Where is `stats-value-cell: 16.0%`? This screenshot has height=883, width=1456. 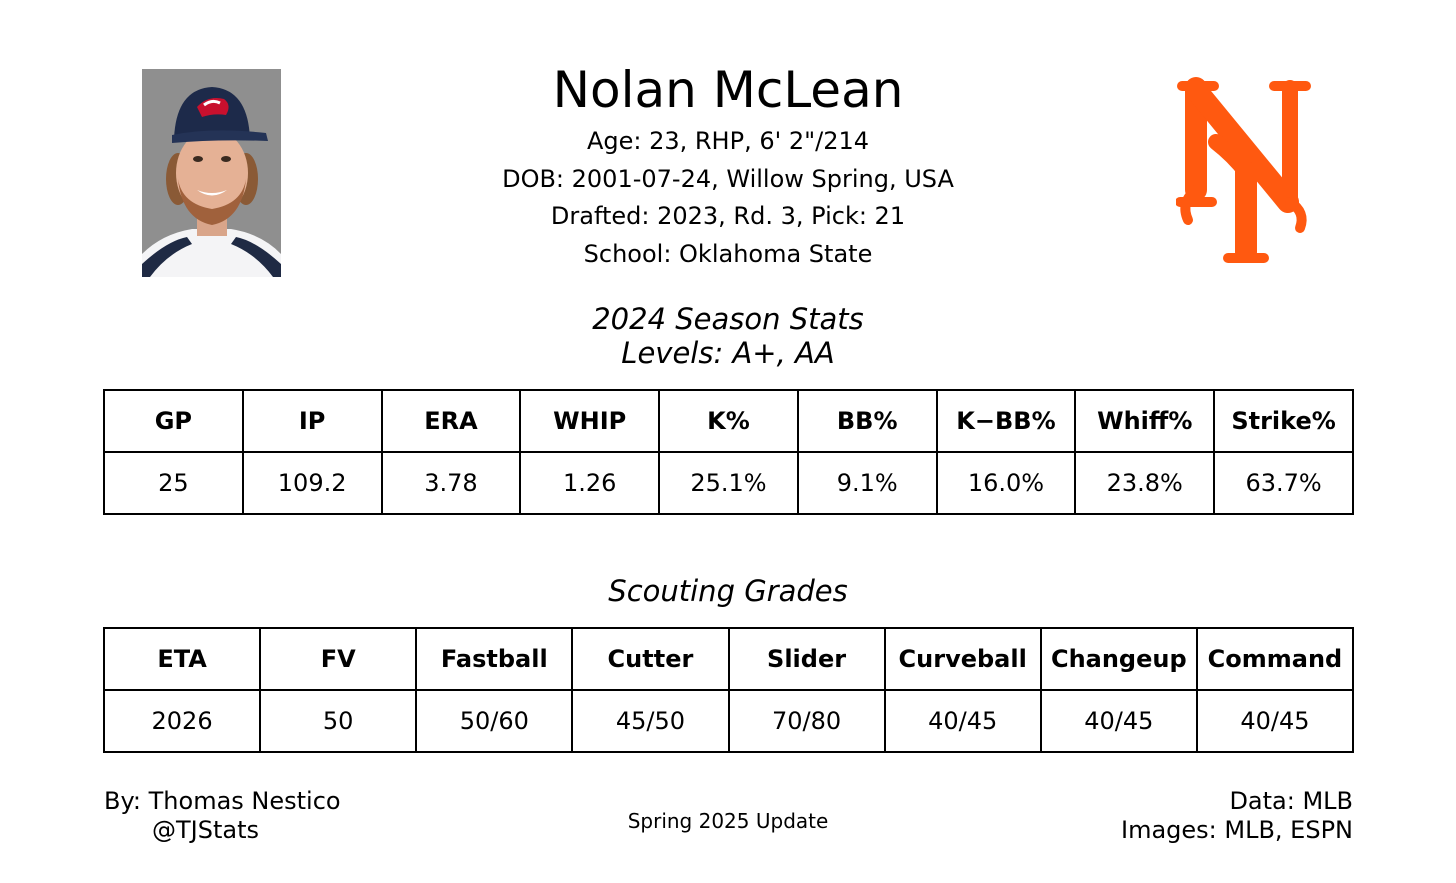
stats-value-cell: 16.0% is located at coordinates (1006, 483).